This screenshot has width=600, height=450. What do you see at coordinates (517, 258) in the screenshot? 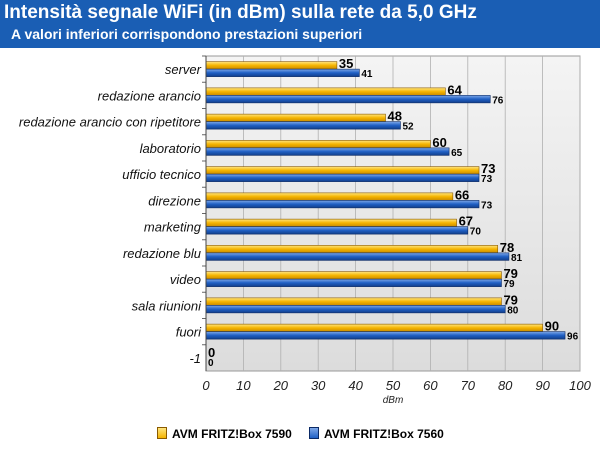
I see `data-label-7560: 81` at bounding box center [517, 258].